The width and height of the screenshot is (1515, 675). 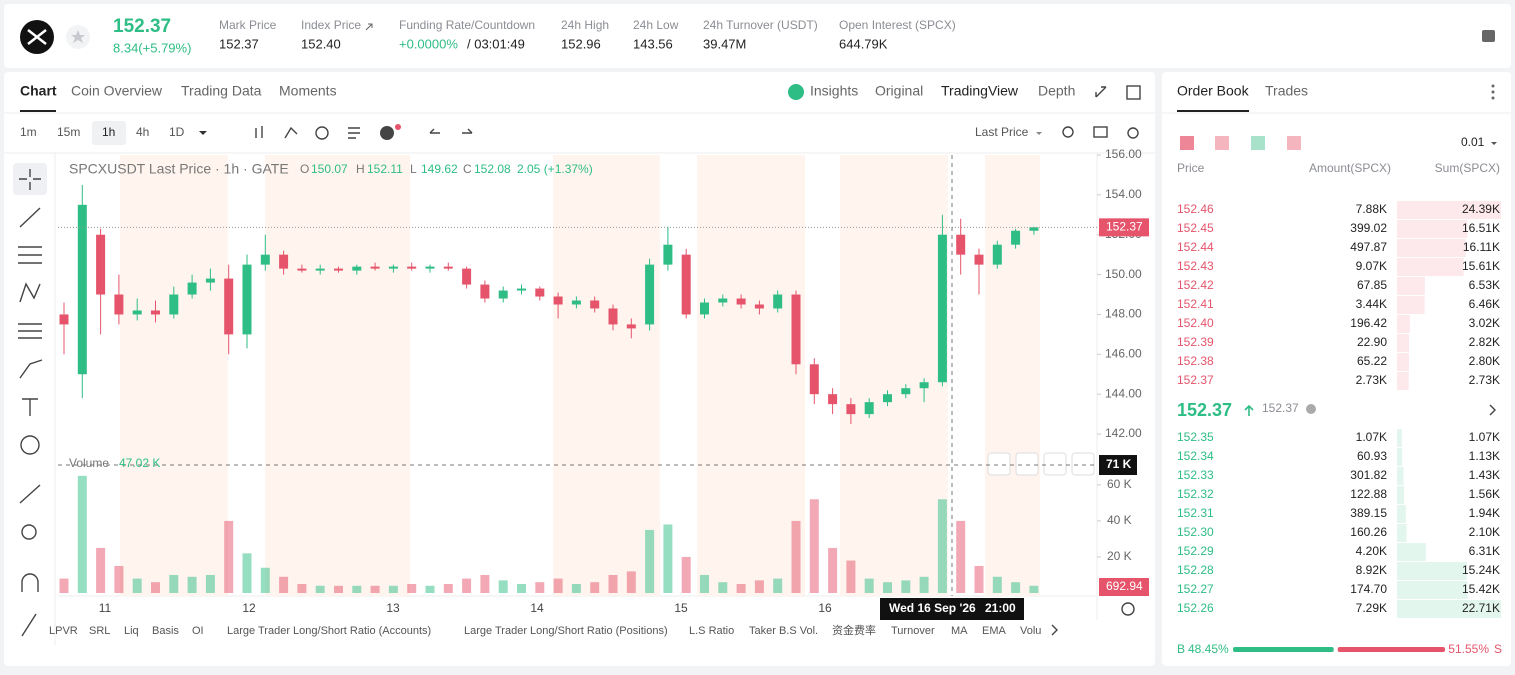 What do you see at coordinates (711, 631) in the screenshot?
I see `indicator: L.S Ratio` at bounding box center [711, 631].